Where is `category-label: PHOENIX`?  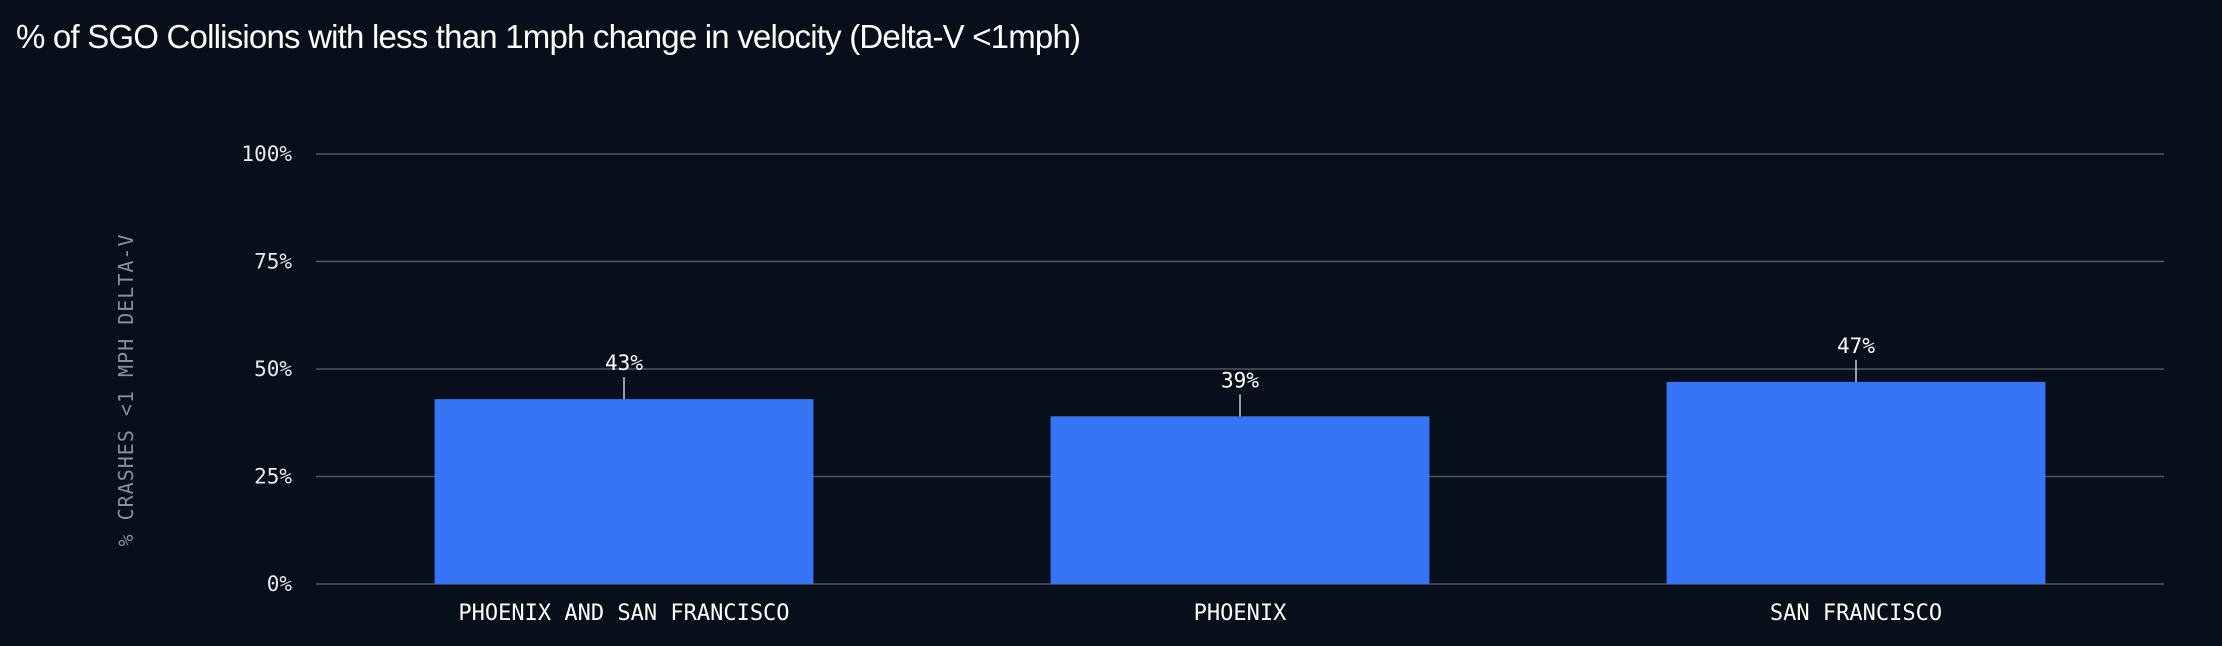
category-label: PHOENIX is located at coordinates (1240, 613).